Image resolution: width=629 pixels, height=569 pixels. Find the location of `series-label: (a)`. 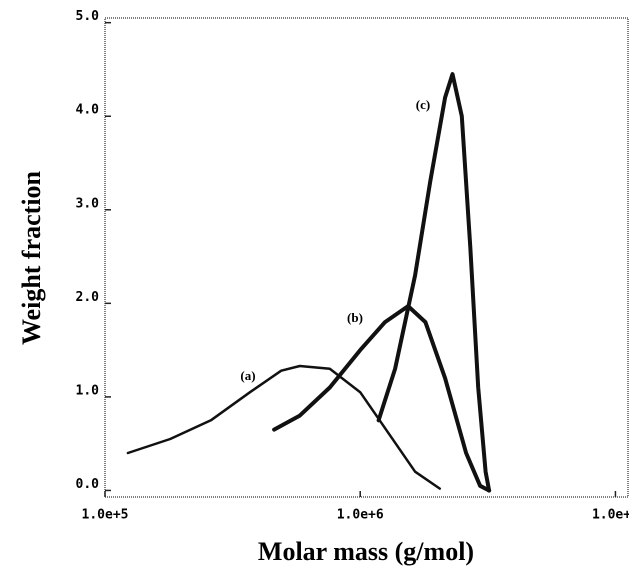

series-label: (a) is located at coordinates (247, 375).